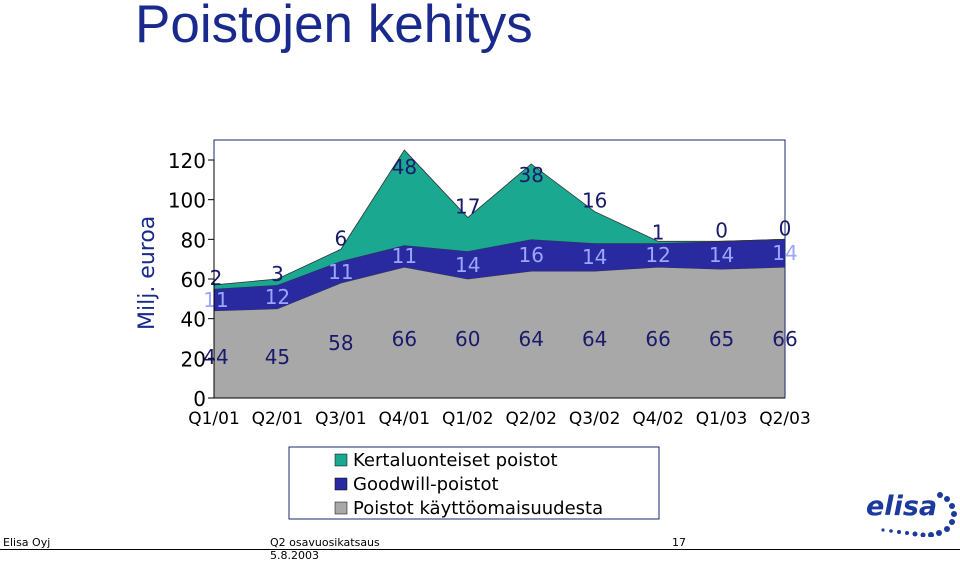  I want to click on y-tick-label: 60, so click(193, 280).